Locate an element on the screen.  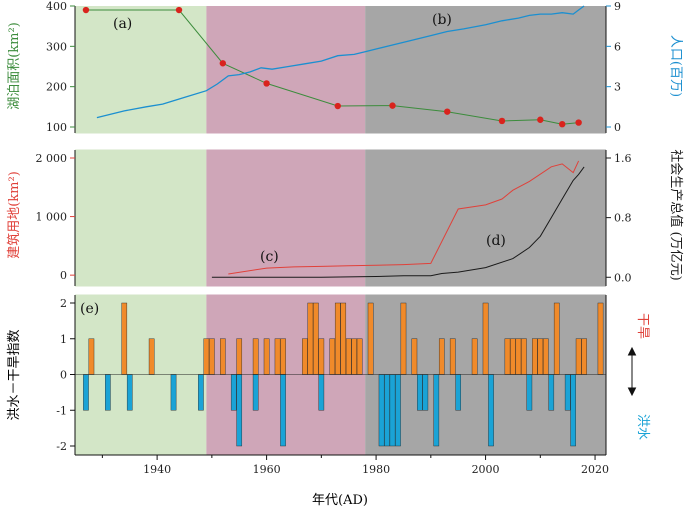
gdp-line is located at coordinates (398, 222).